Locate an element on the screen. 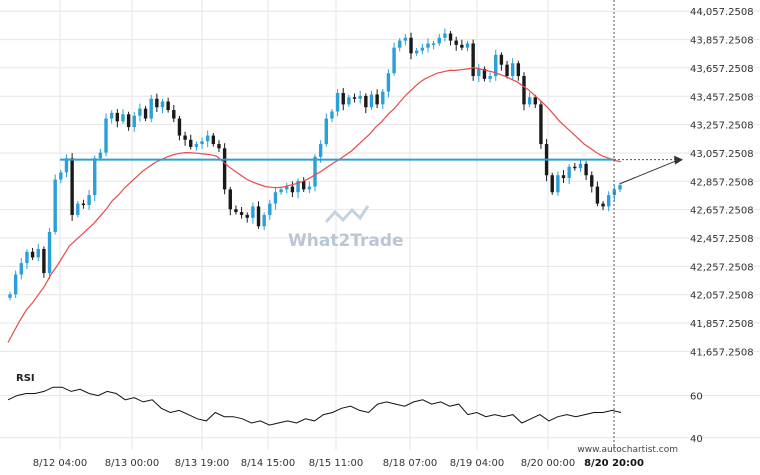 Image resolution: width=760 pixels, height=475 pixels. x-tick-label: 8/20 20:00 is located at coordinates (614, 463).